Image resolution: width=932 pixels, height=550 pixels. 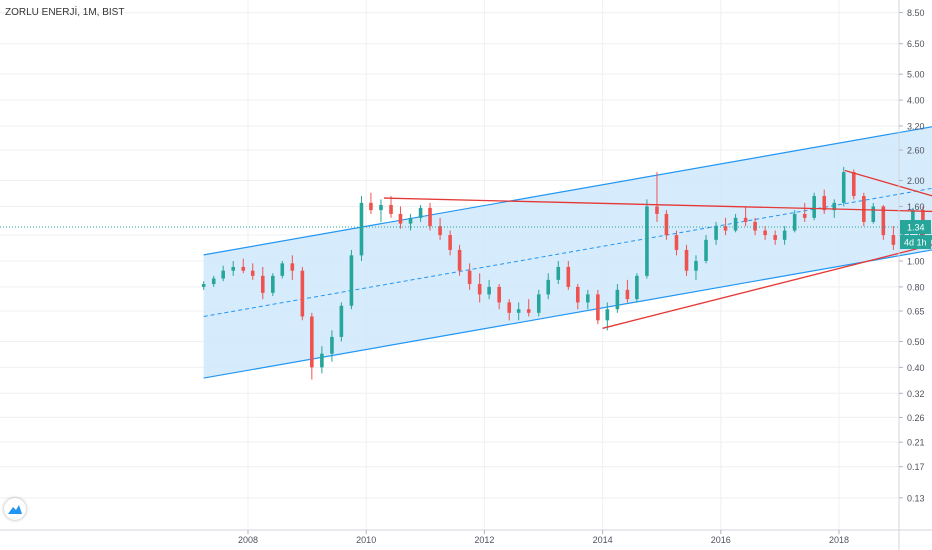 What do you see at coordinates (916, 418) in the screenshot?
I see `price-tick-label: 0.26` at bounding box center [916, 418].